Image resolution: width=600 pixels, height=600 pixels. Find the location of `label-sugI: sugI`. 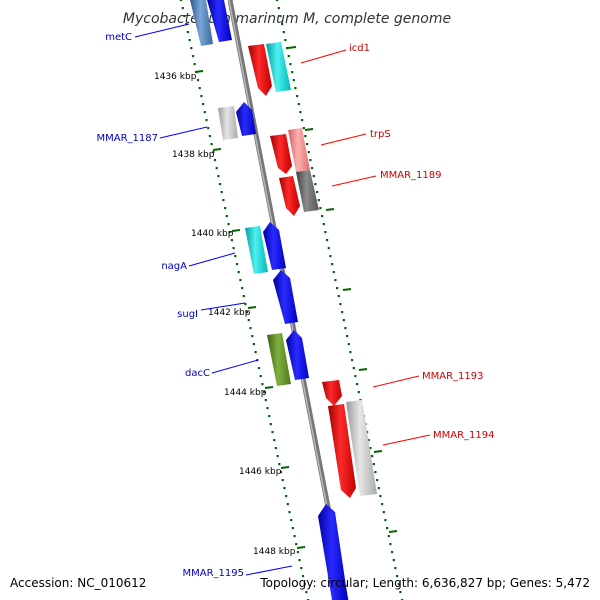

label-sugI: sugI is located at coordinates (211, 311).